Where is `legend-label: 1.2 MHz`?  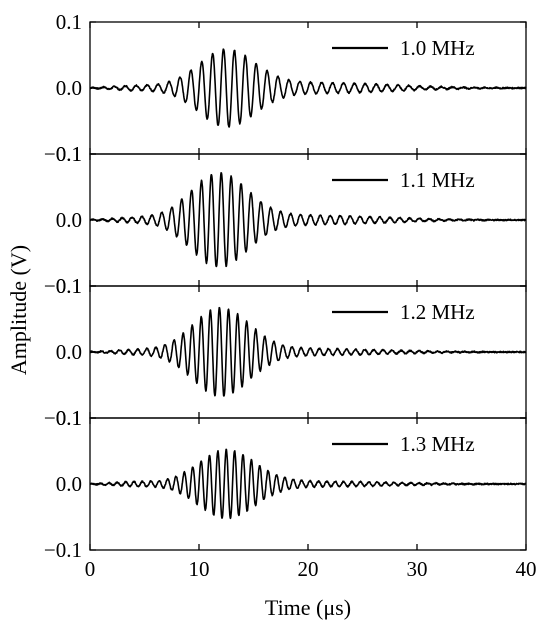
legend-label: 1.2 MHz is located at coordinates (437, 312).